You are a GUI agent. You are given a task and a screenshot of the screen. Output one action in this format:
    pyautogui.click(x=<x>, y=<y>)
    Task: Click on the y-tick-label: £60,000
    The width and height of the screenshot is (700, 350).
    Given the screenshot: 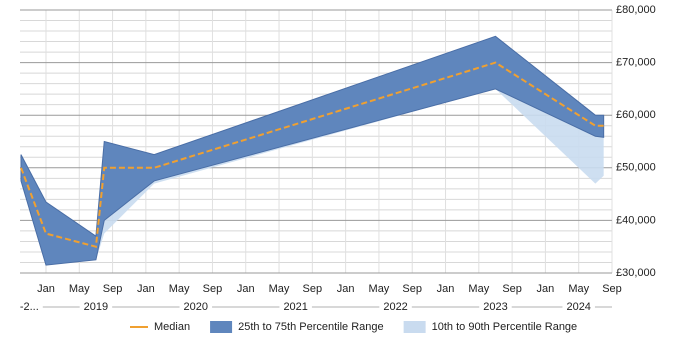 What is the action you would take?
    pyautogui.click(x=636, y=115)
    